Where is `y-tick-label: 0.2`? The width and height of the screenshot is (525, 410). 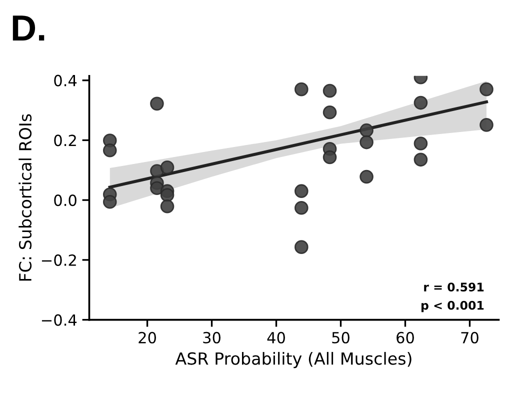
y-tick-label: 0.2 is located at coordinates (65, 140).